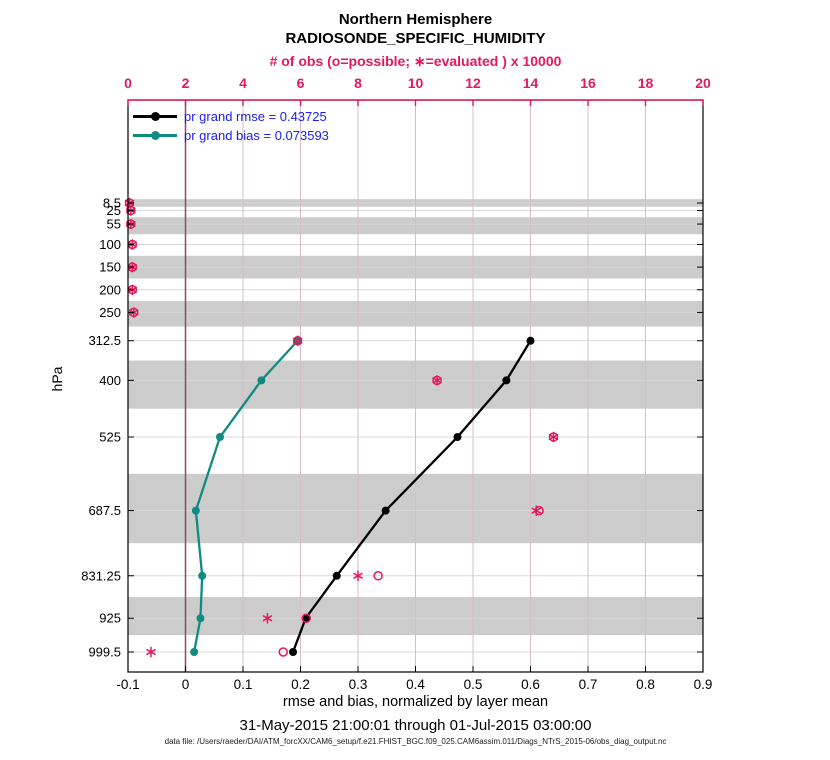  Describe the element at coordinates (358, 684) in the screenshot. I see `x-tick-label: 0.3` at that location.